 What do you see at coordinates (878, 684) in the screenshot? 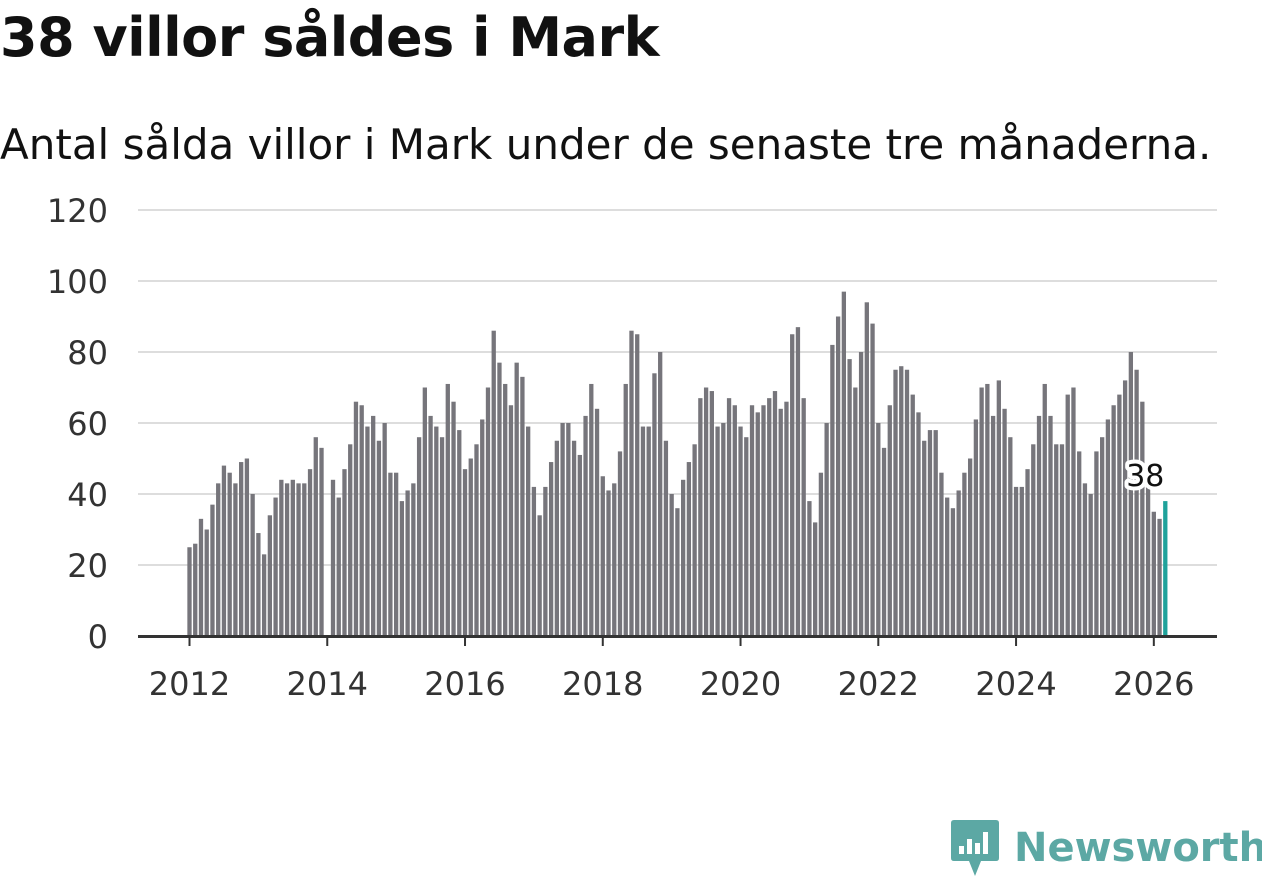
I see `x-tick-label: 2022` at bounding box center [878, 684].